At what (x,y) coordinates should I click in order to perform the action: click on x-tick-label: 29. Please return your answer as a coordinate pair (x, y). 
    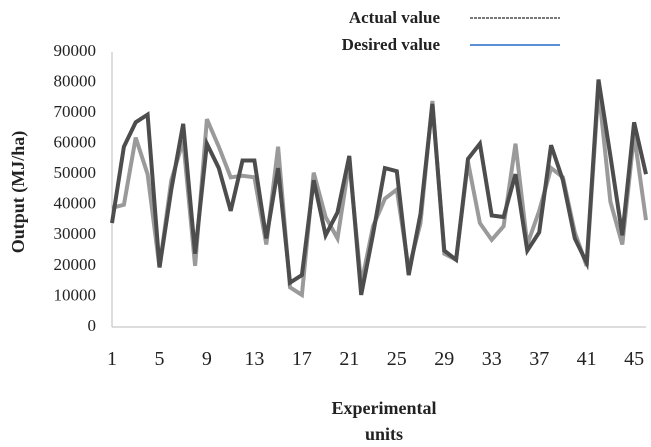
    Looking at the image, I should click on (444, 359).